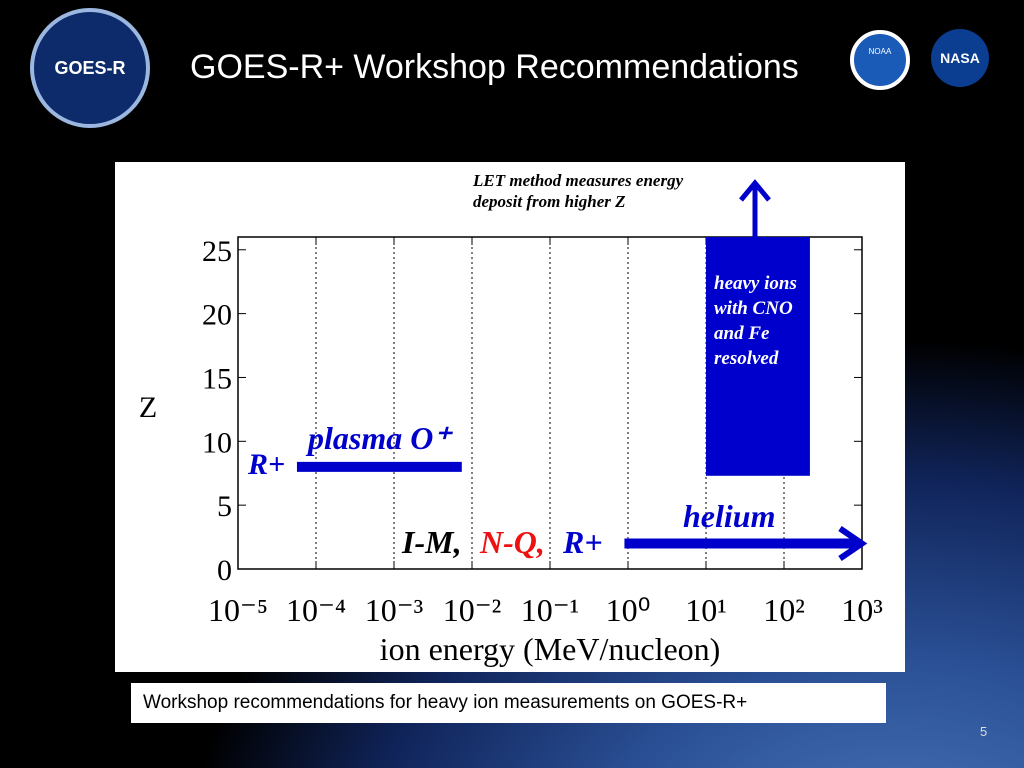 This screenshot has height=768, width=1024. I want to click on y-tick-label: 5, so click(224, 506).